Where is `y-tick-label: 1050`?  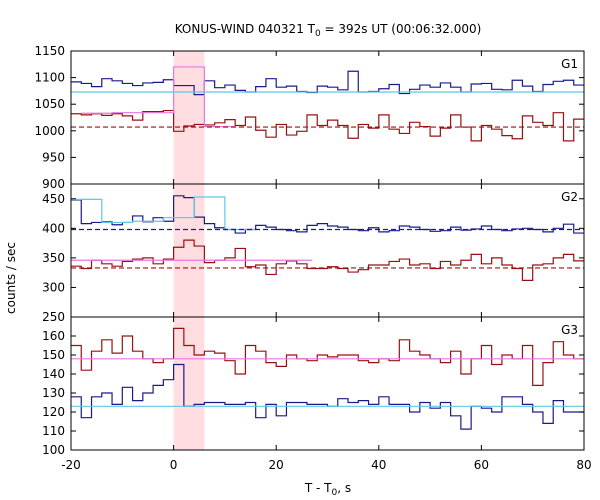
y-tick-label: 1050 is located at coordinates (49, 104).